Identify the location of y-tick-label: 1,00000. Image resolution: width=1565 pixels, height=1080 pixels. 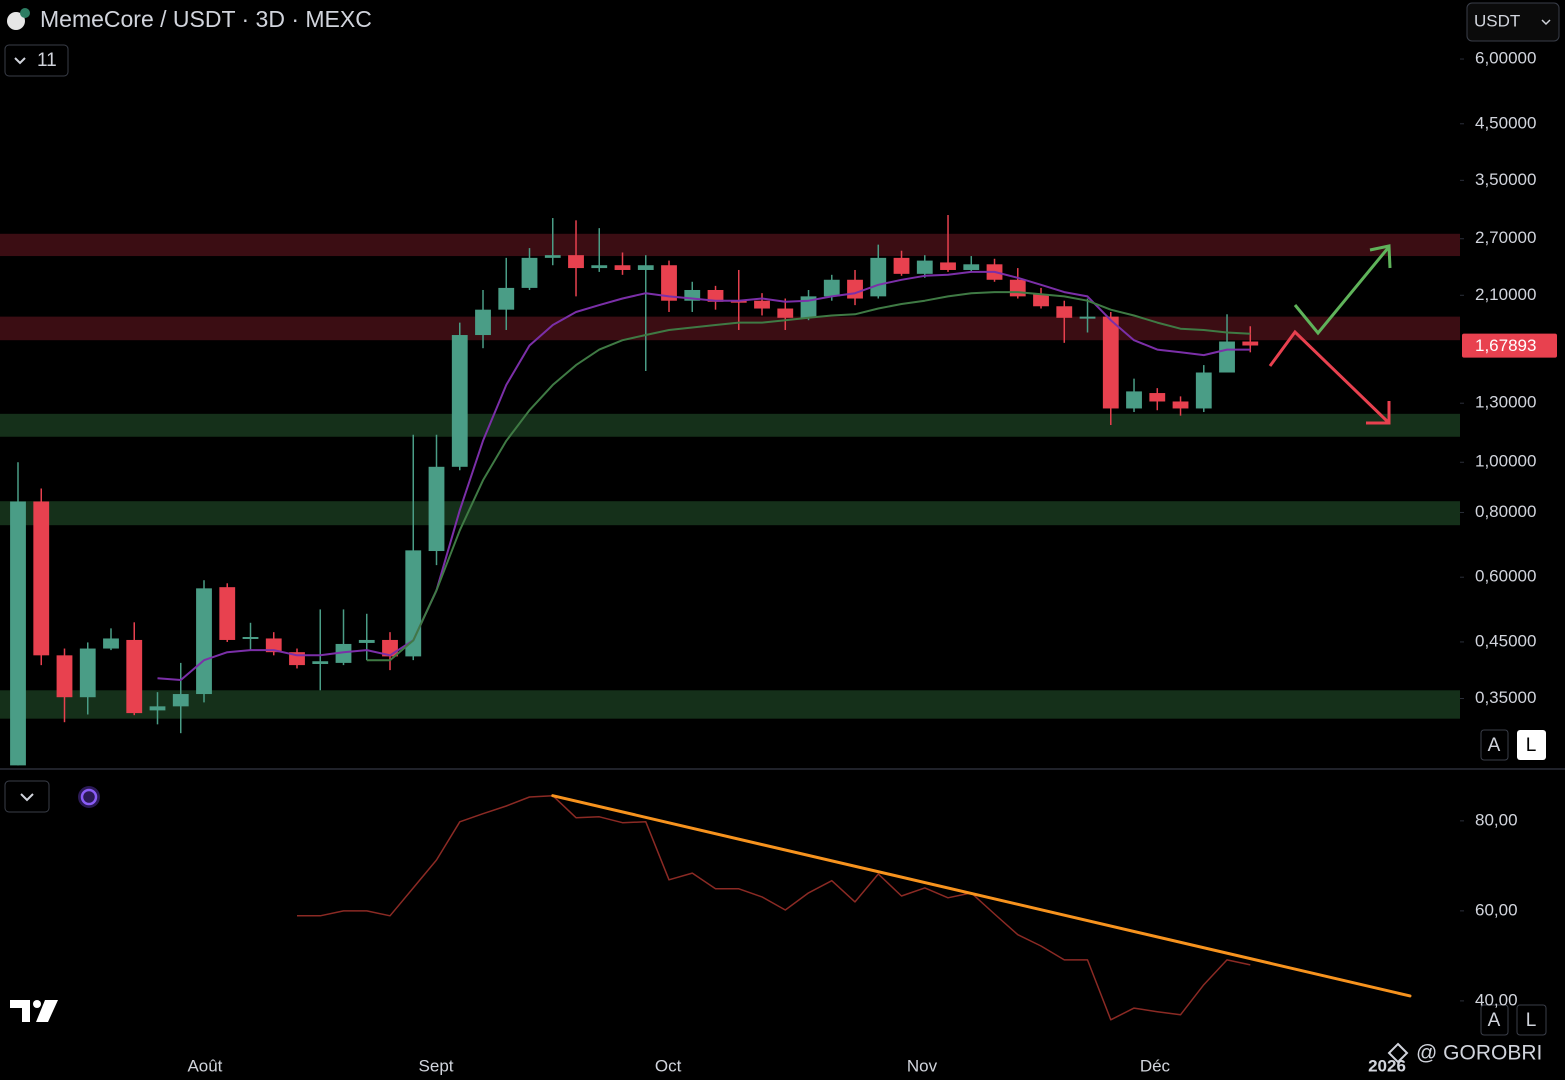
(1505, 461).